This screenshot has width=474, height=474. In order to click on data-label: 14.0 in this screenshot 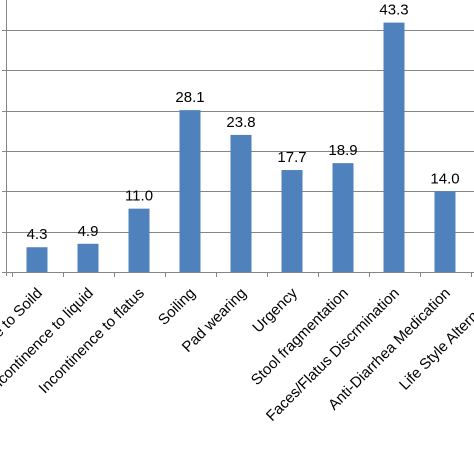, I will do `click(444, 178)`.